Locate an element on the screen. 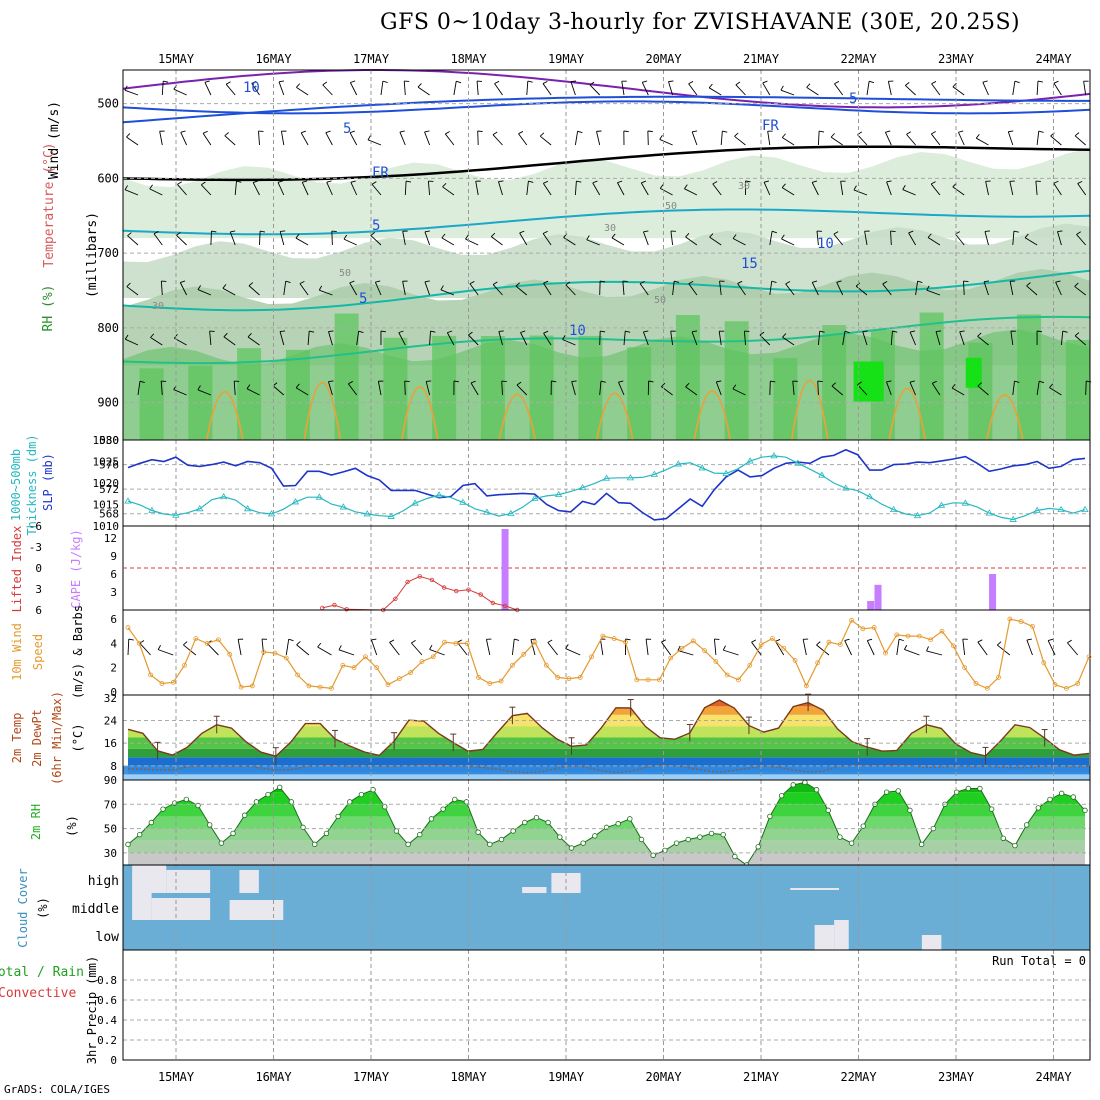 This screenshot has width=1100, height=1100. thickness-tick: 572 is located at coordinates (109, 489).